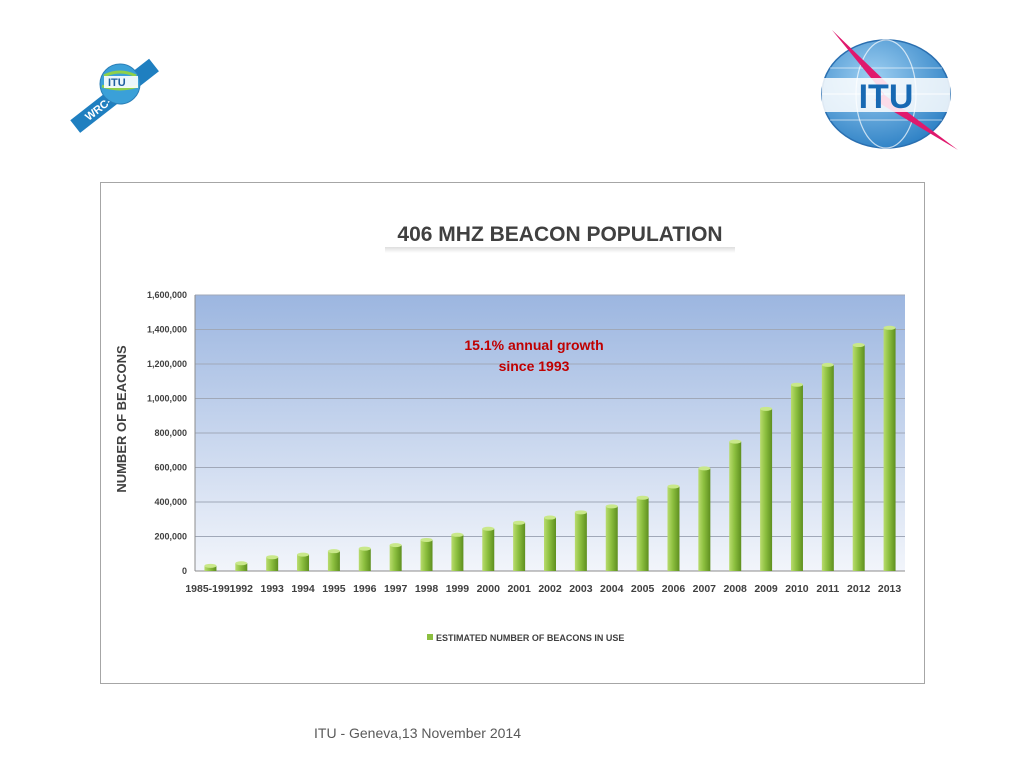  Describe the element at coordinates (797, 589) in the screenshot. I see `x-tick-label: 2010` at that location.